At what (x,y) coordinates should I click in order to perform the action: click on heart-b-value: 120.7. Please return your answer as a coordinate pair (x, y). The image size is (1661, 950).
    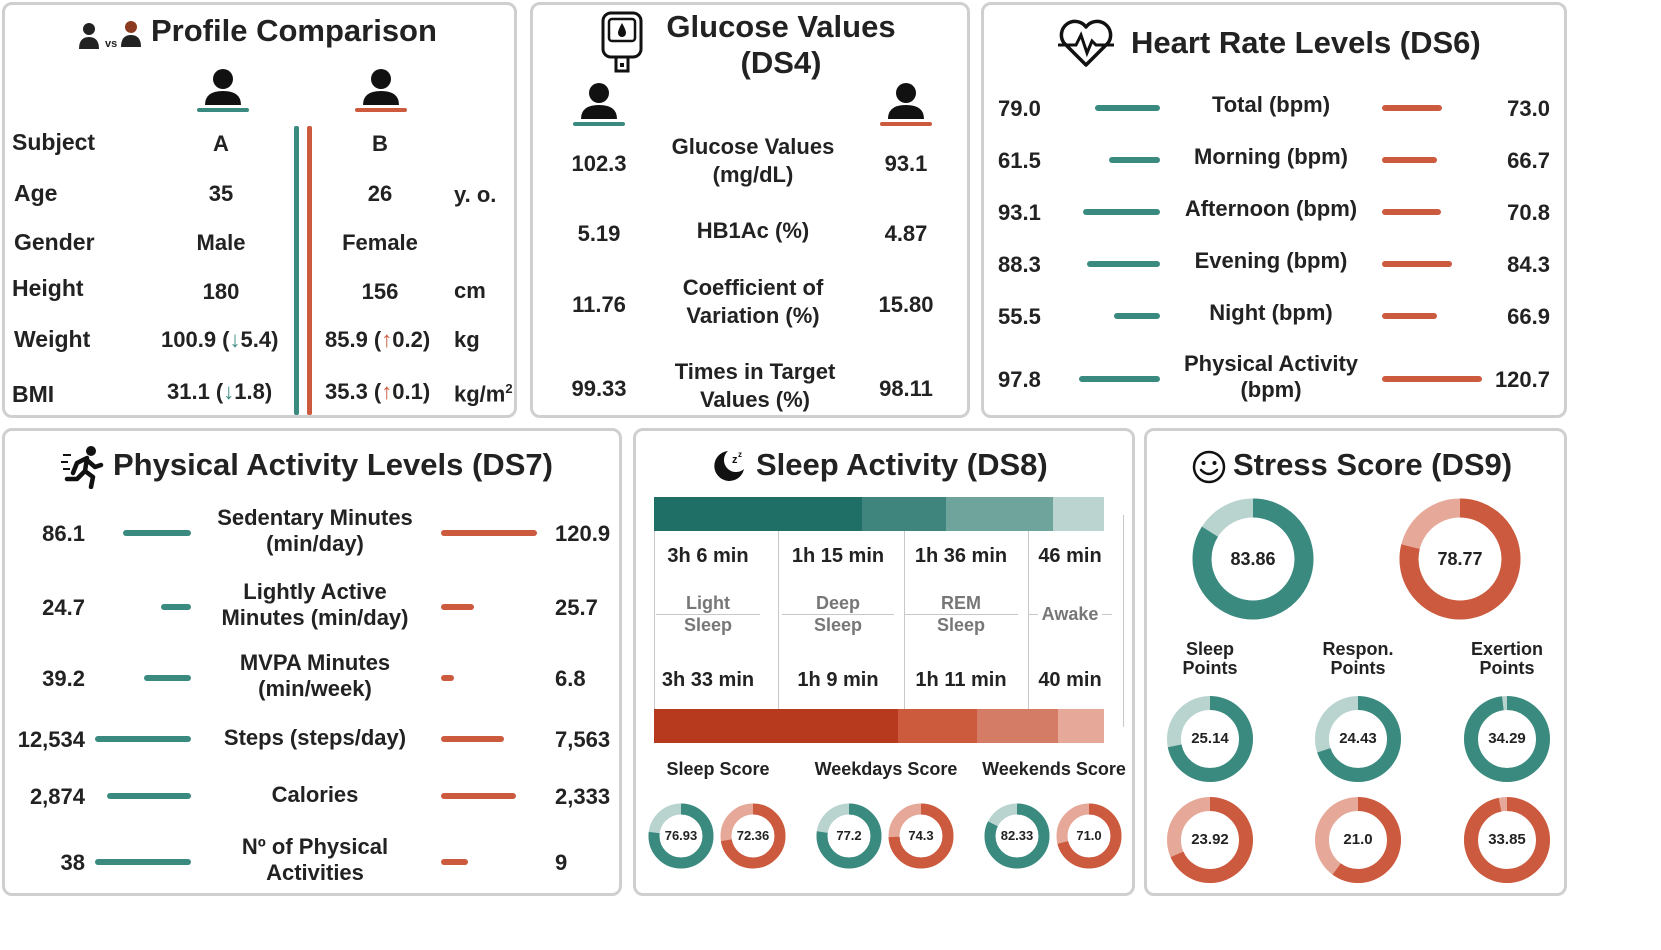
    Looking at the image, I should click on (1522, 379).